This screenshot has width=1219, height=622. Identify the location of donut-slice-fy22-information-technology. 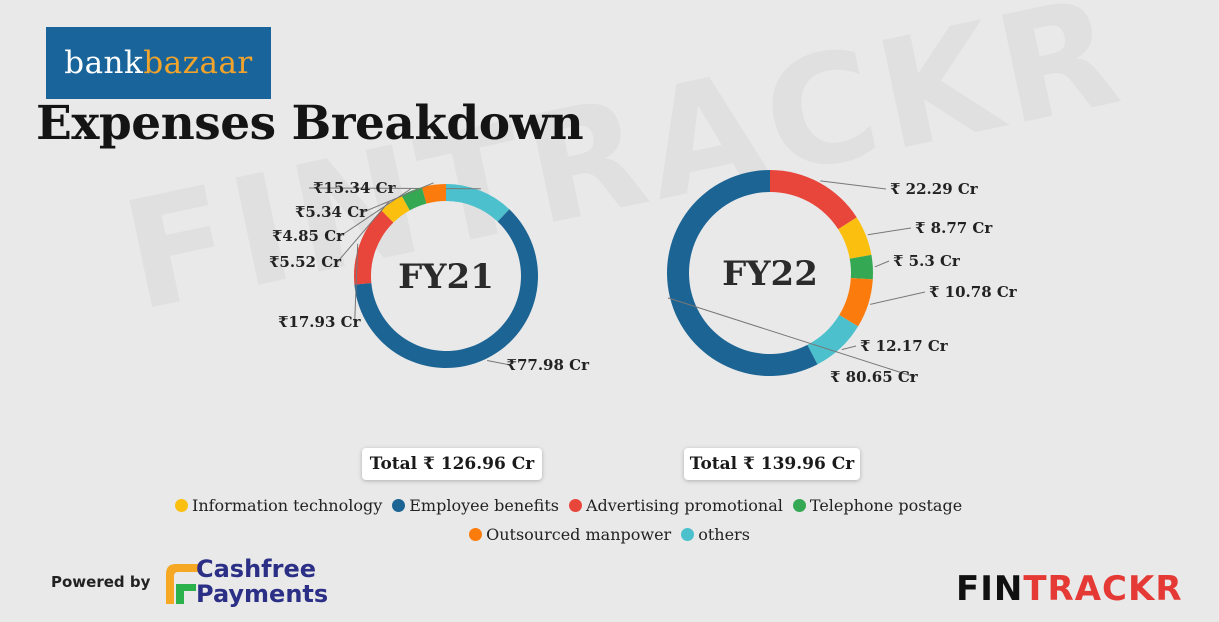
(855, 238).